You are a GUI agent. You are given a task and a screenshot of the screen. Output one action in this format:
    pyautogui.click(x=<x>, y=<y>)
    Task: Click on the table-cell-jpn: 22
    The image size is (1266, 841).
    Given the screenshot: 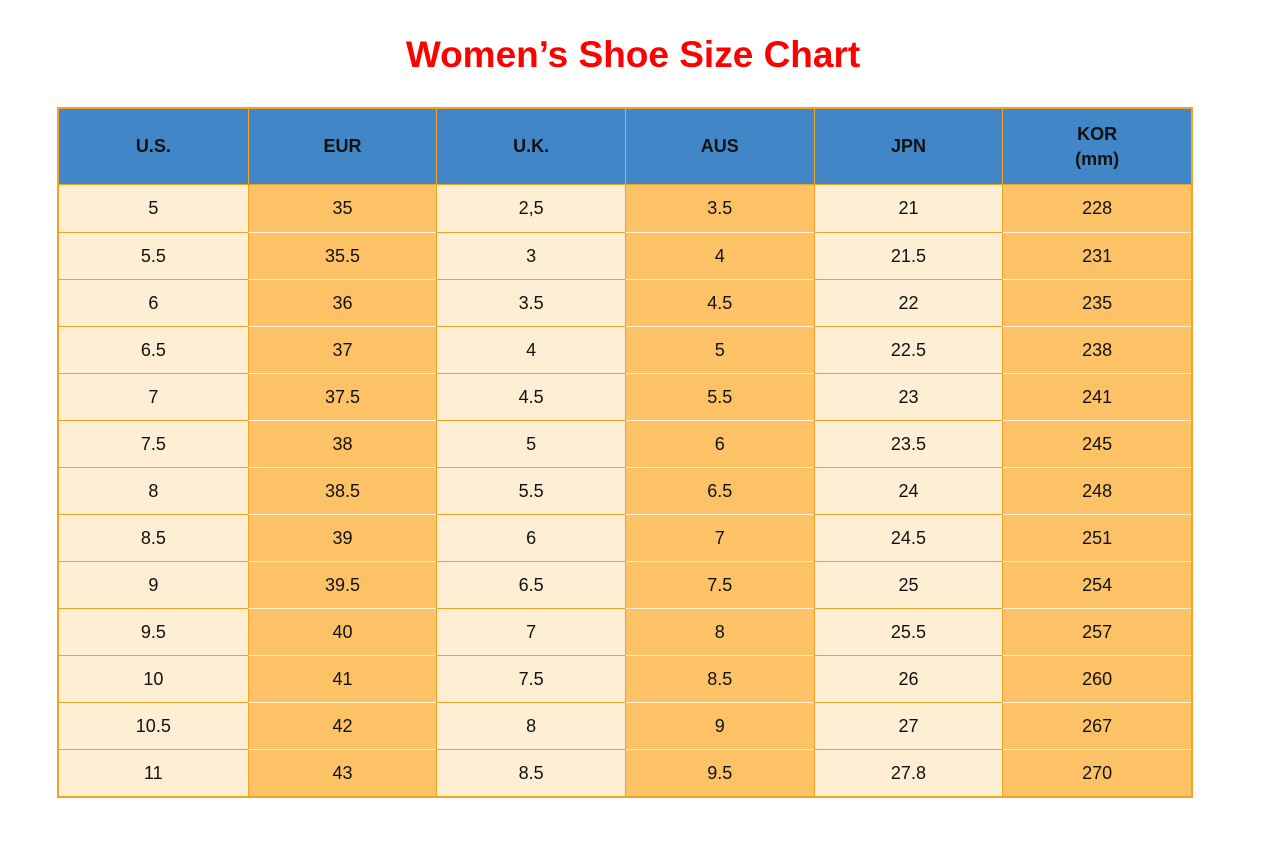 What is the action you would take?
    pyautogui.click(x=908, y=302)
    